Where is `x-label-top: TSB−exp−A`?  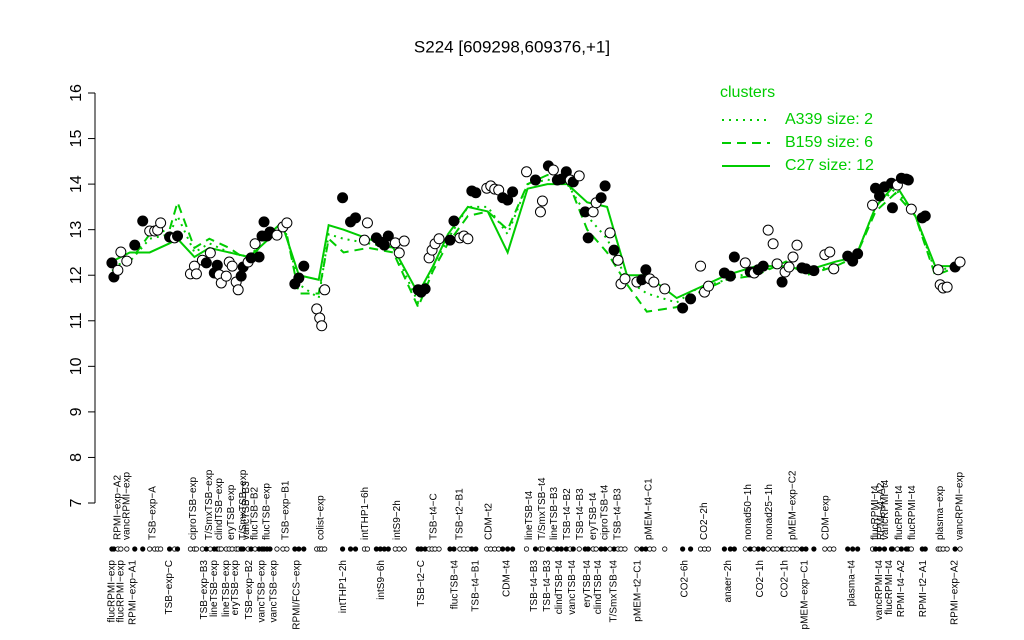
x-label-top: TSB−exp−A is located at coordinates (152, 513).